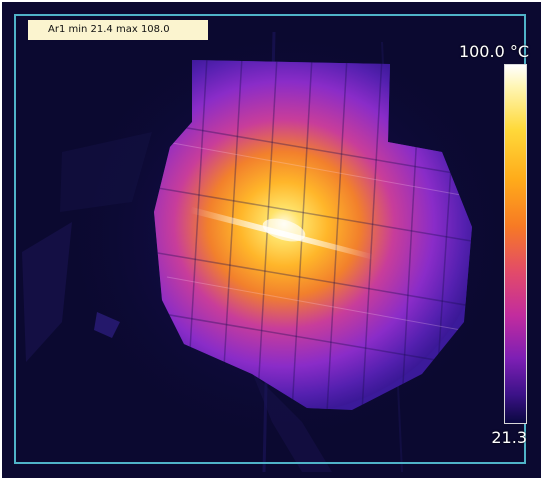  I want to click on area-measurement-label: Ar1 min 21.4 max 108.0, so click(118, 30).